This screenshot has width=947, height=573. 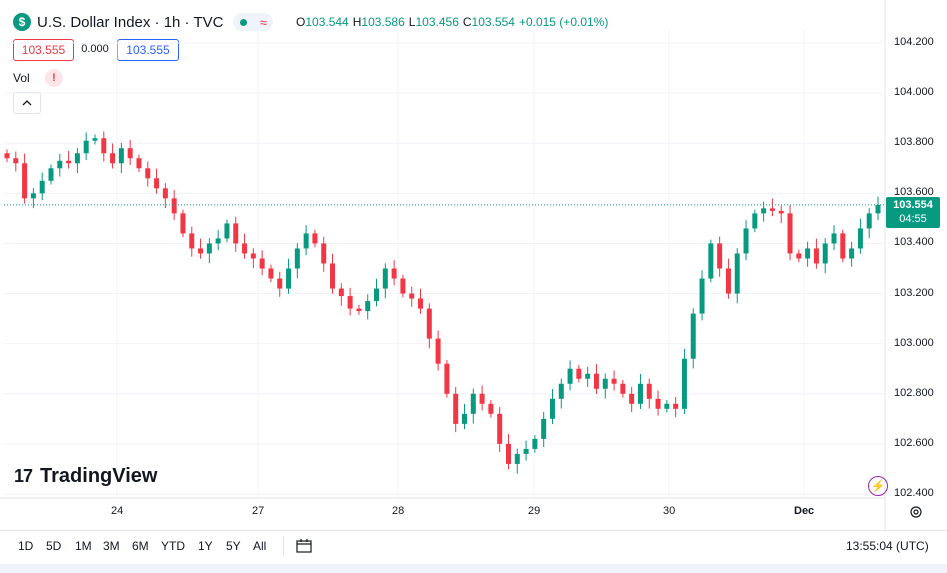 What do you see at coordinates (914, 242) in the screenshot?
I see `price-tick-label: 103.400` at bounding box center [914, 242].